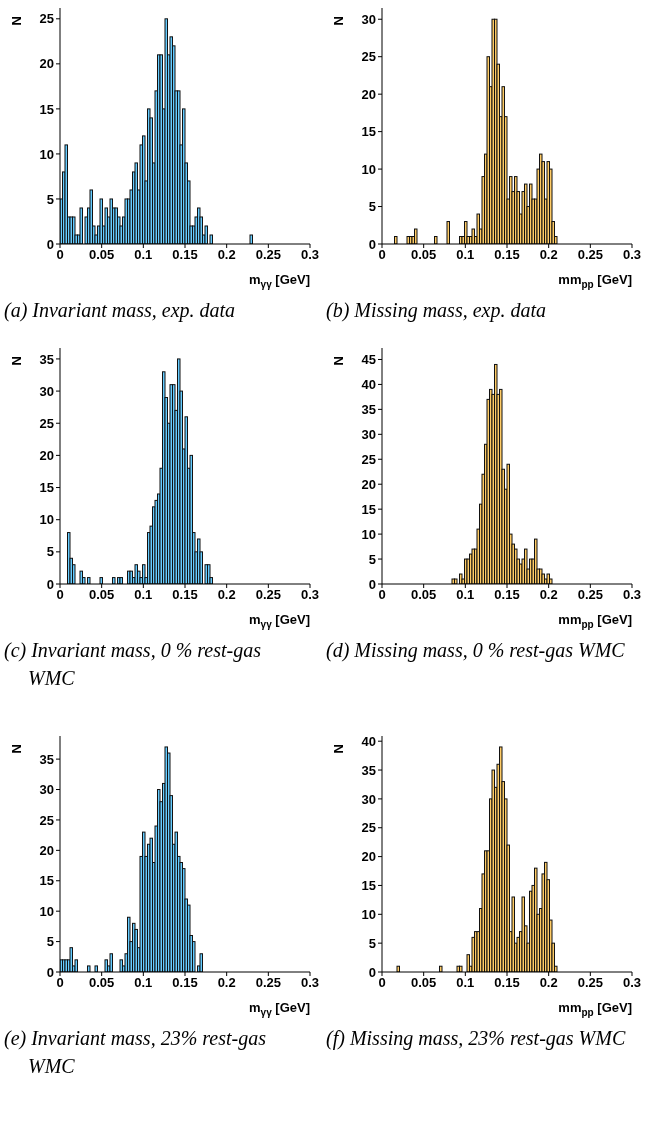 The image size is (645, 1142). What do you see at coordinates (120, 311) in the screenshot?
I see `text: (a) Invariant mass, exp. data` at bounding box center [120, 311].